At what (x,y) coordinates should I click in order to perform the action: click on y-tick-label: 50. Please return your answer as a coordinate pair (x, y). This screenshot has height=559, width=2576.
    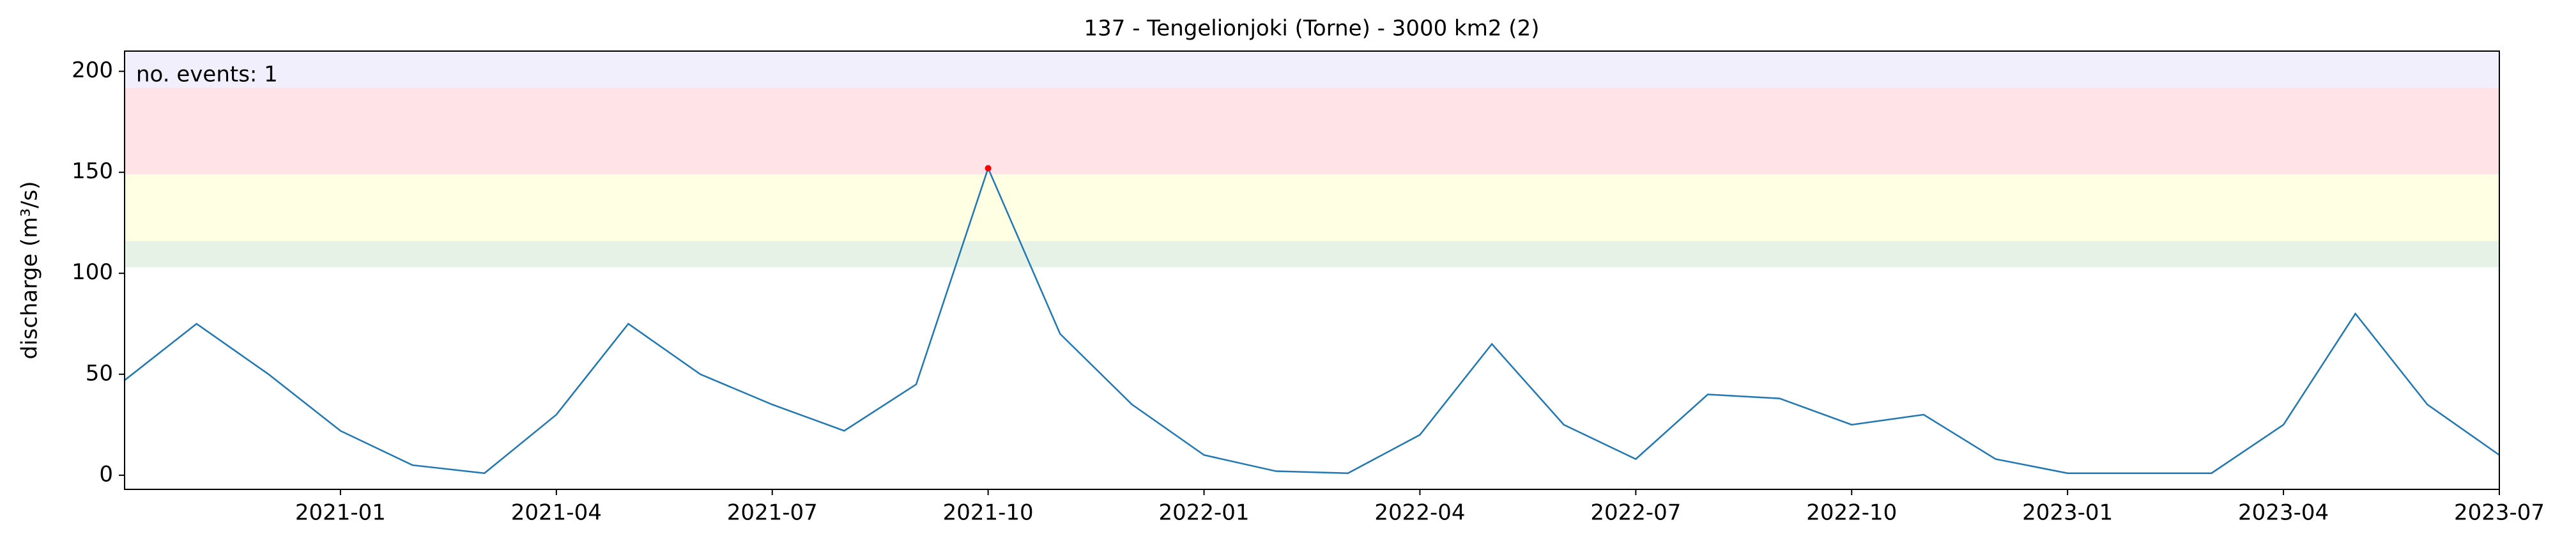
    Looking at the image, I should click on (99, 373).